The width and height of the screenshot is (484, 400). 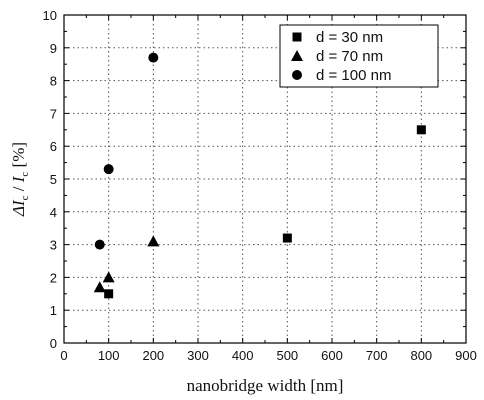 I want to click on x-tick-label: 500, so click(x=287, y=355).